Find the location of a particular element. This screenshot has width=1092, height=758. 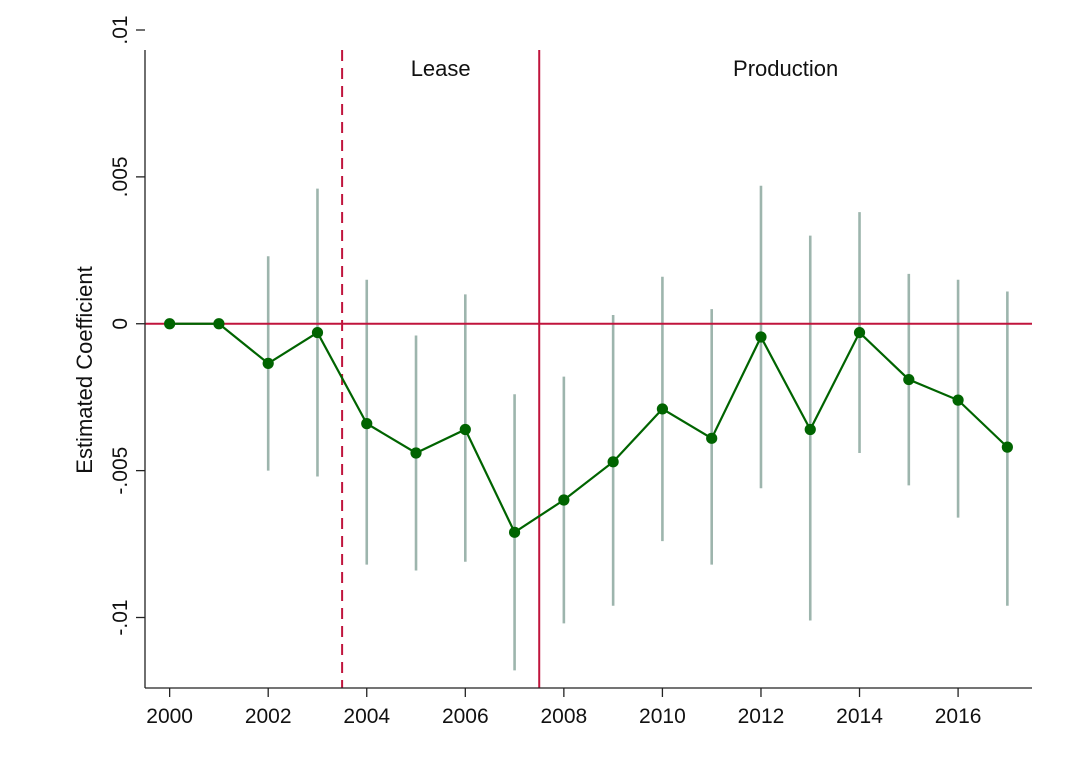

y-tick-label: -.005 is located at coordinates (120, 471).